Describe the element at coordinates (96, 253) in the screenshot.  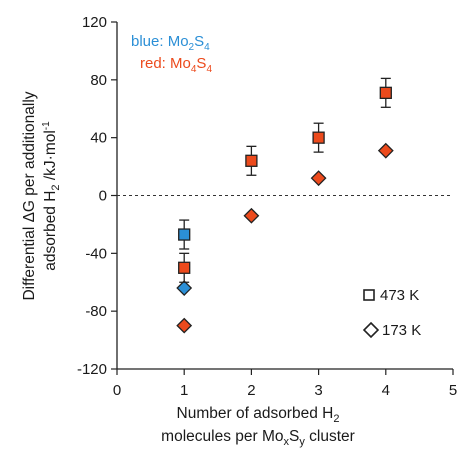
I see `y-tick-label: -40` at that location.